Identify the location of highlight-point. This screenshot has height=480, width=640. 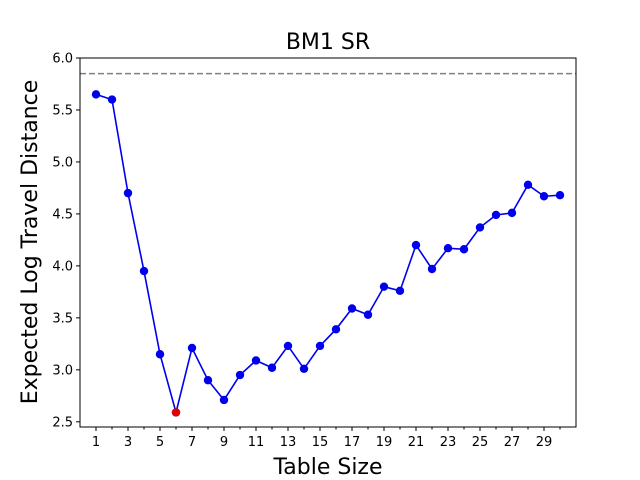
(176, 412).